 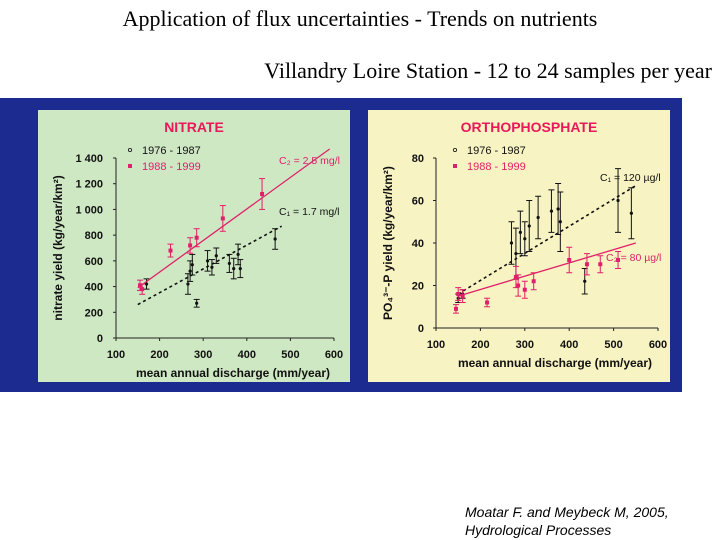 I want to click on y-tick-label: 20, so click(x=418, y=287).